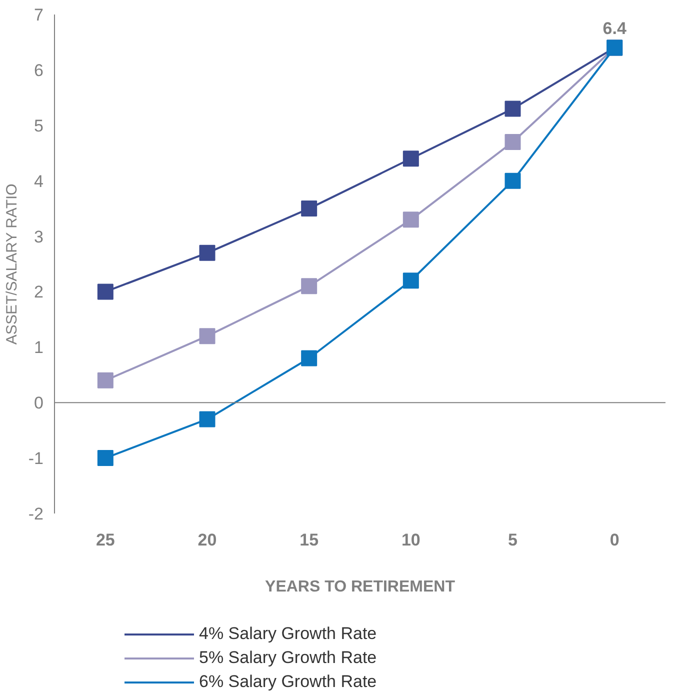 The image size is (673, 694). What do you see at coordinates (614, 28) in the screenshot?
I see `annotation: 6.4` at bounding box center [614, 28].